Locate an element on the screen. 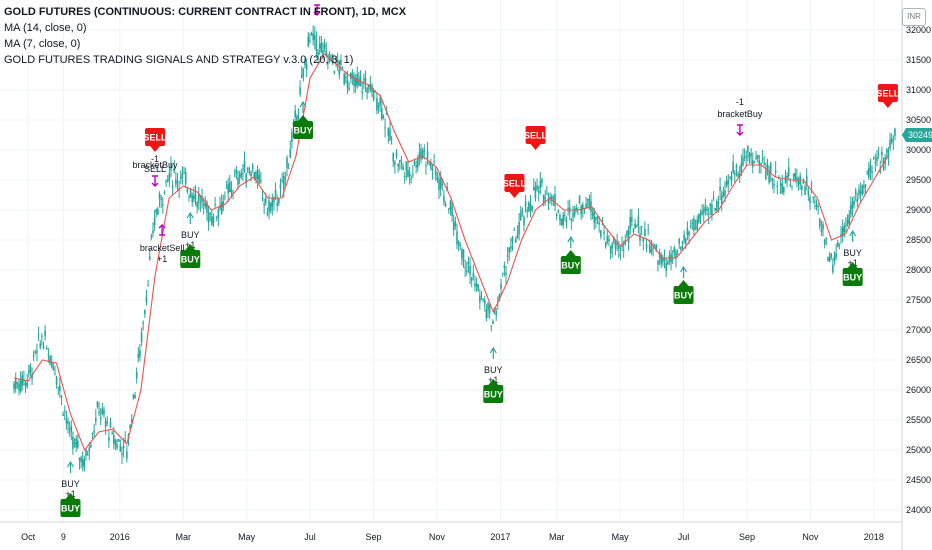 Image resolution: width=932 pixels, height=550 pixels. currency-badge: INR is located at coordinates (914, 17).